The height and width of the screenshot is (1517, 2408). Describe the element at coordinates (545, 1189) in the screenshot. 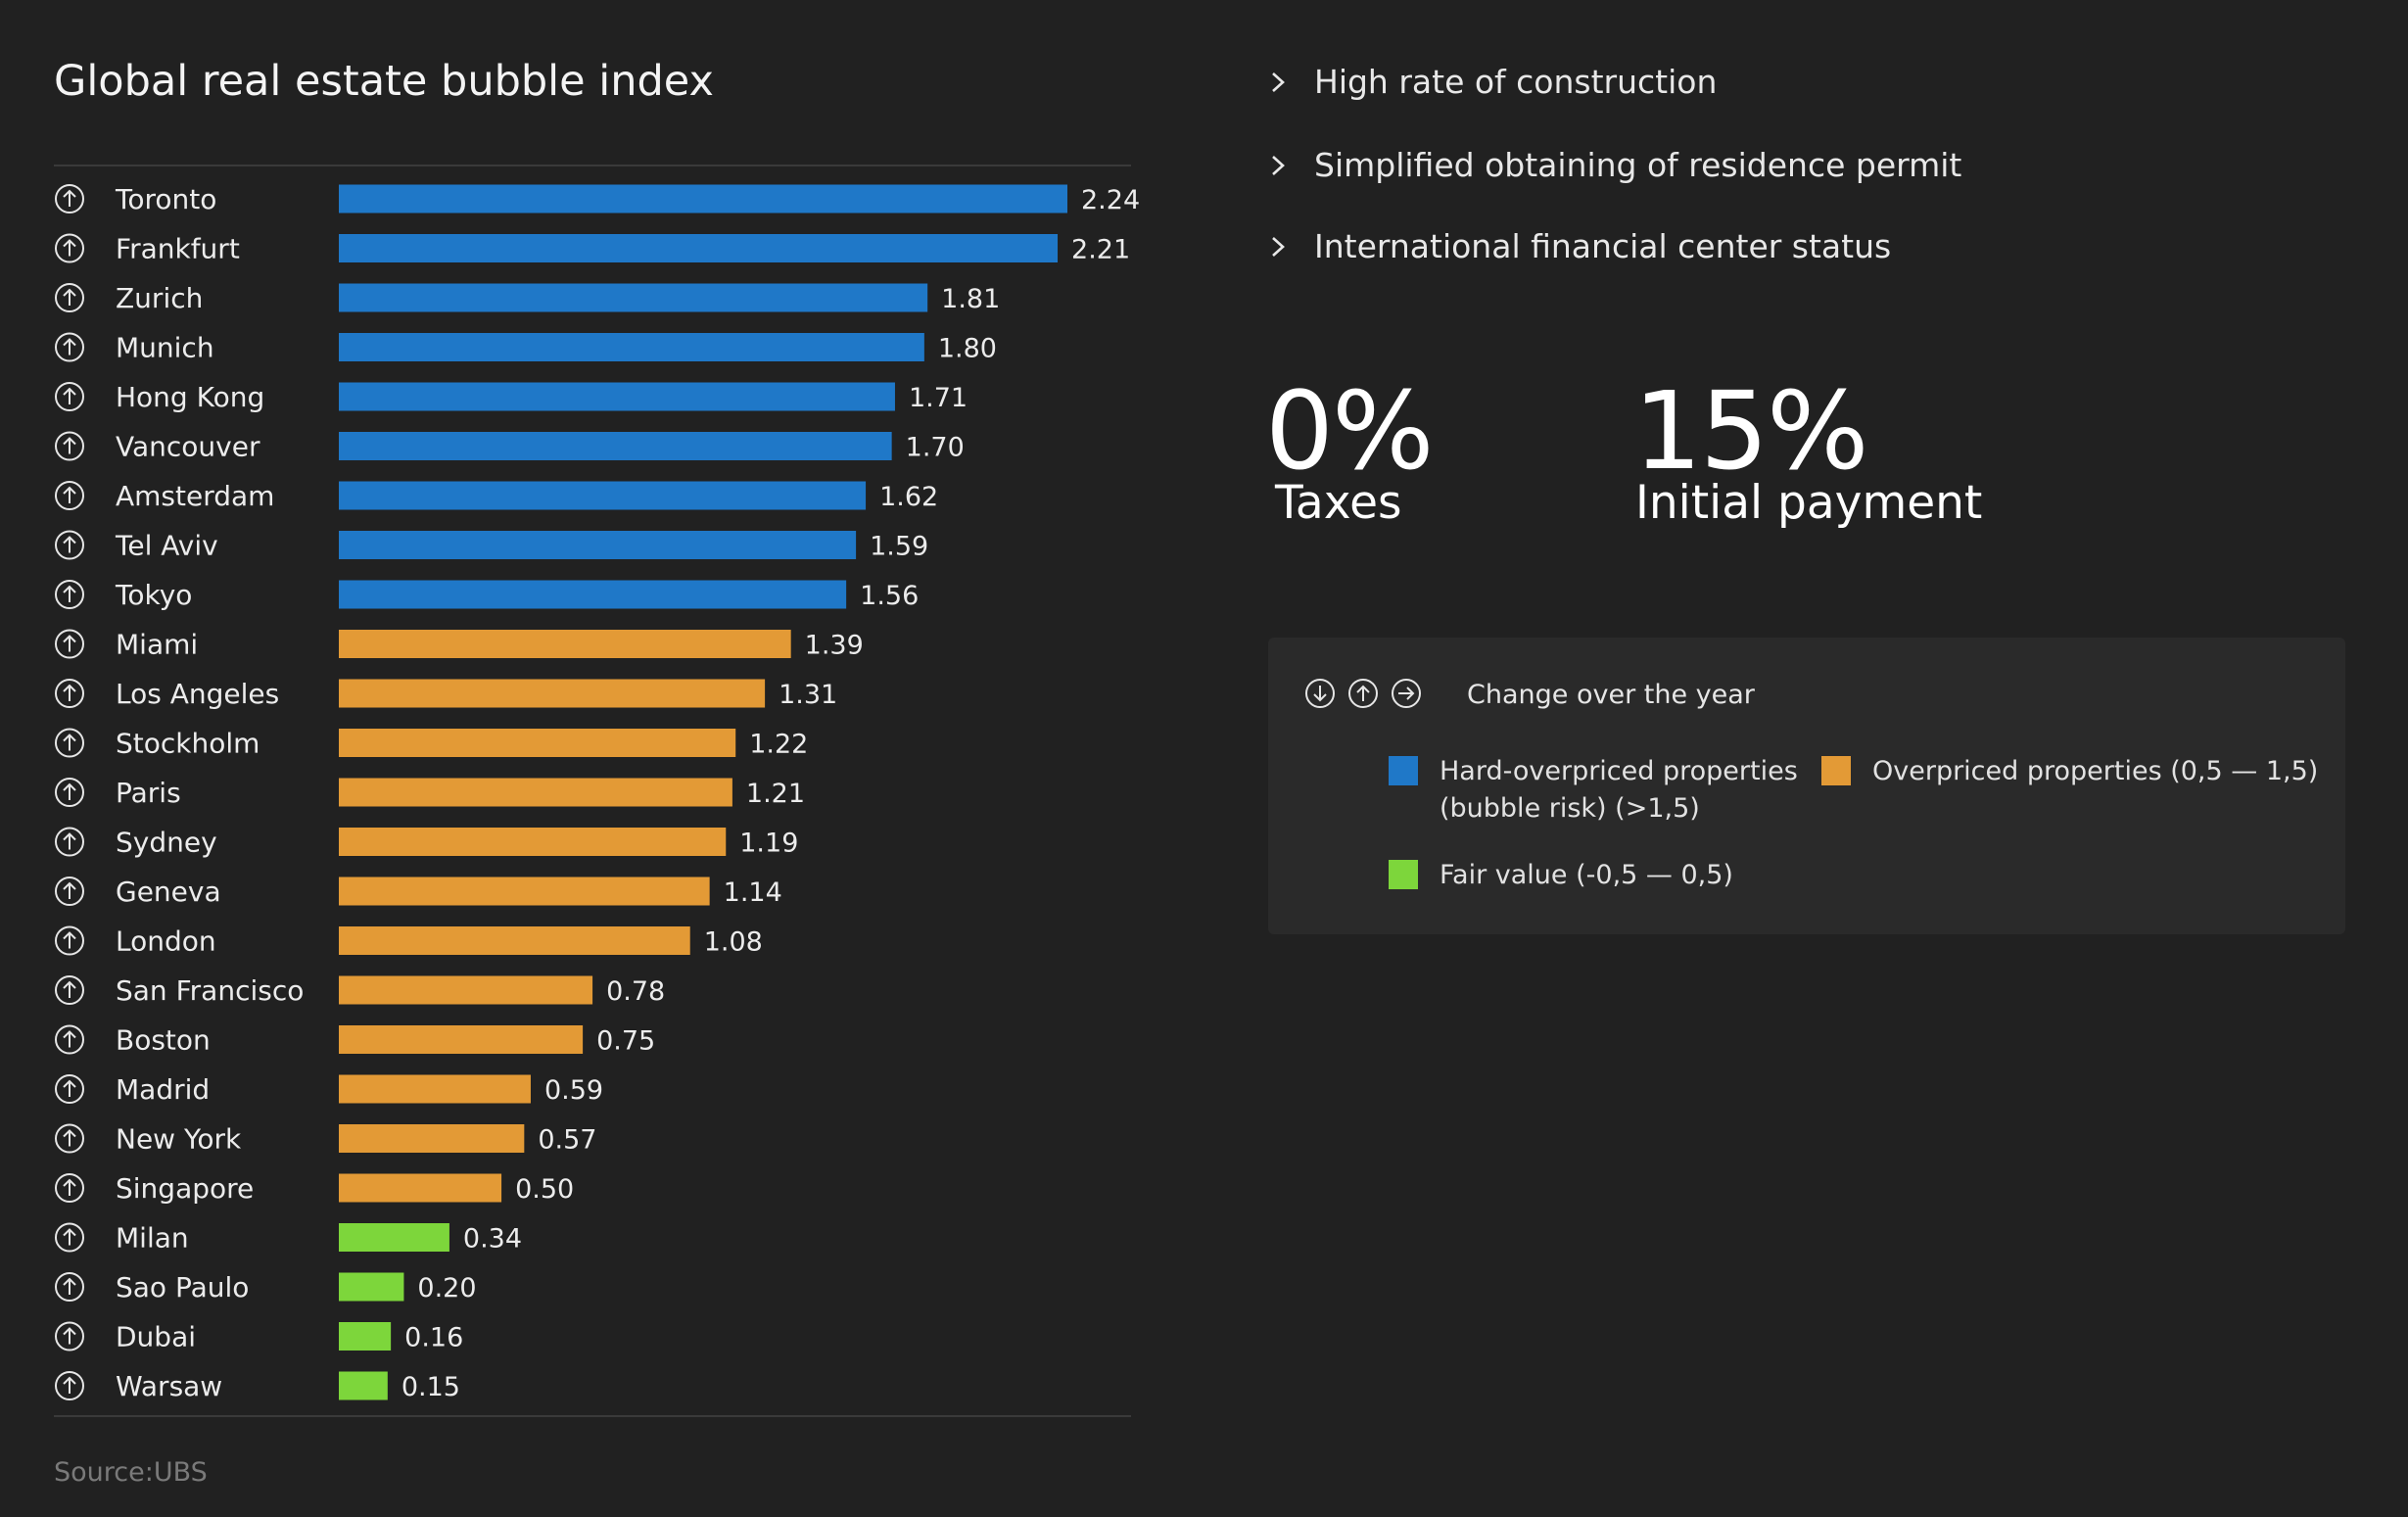

I see `value-label: 0.50` at that location.